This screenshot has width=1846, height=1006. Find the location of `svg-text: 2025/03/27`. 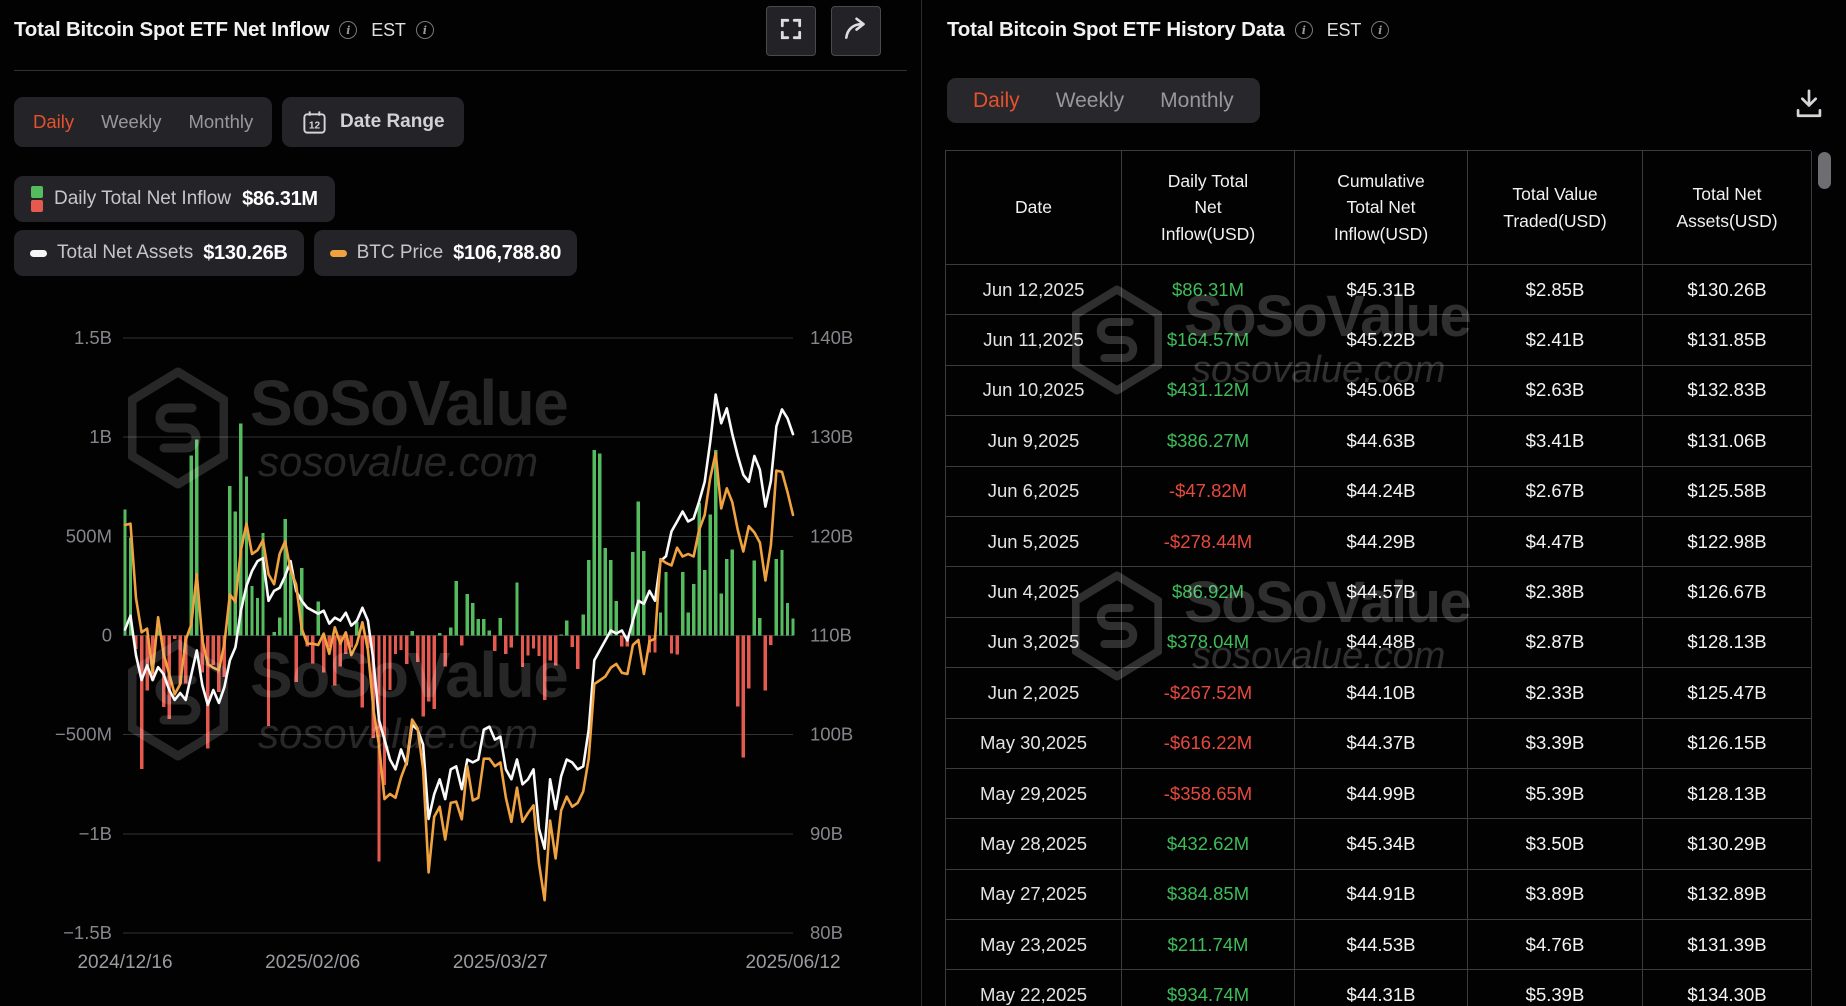

svg-text: 2025/03/27 is located at coordinates (500, 962).